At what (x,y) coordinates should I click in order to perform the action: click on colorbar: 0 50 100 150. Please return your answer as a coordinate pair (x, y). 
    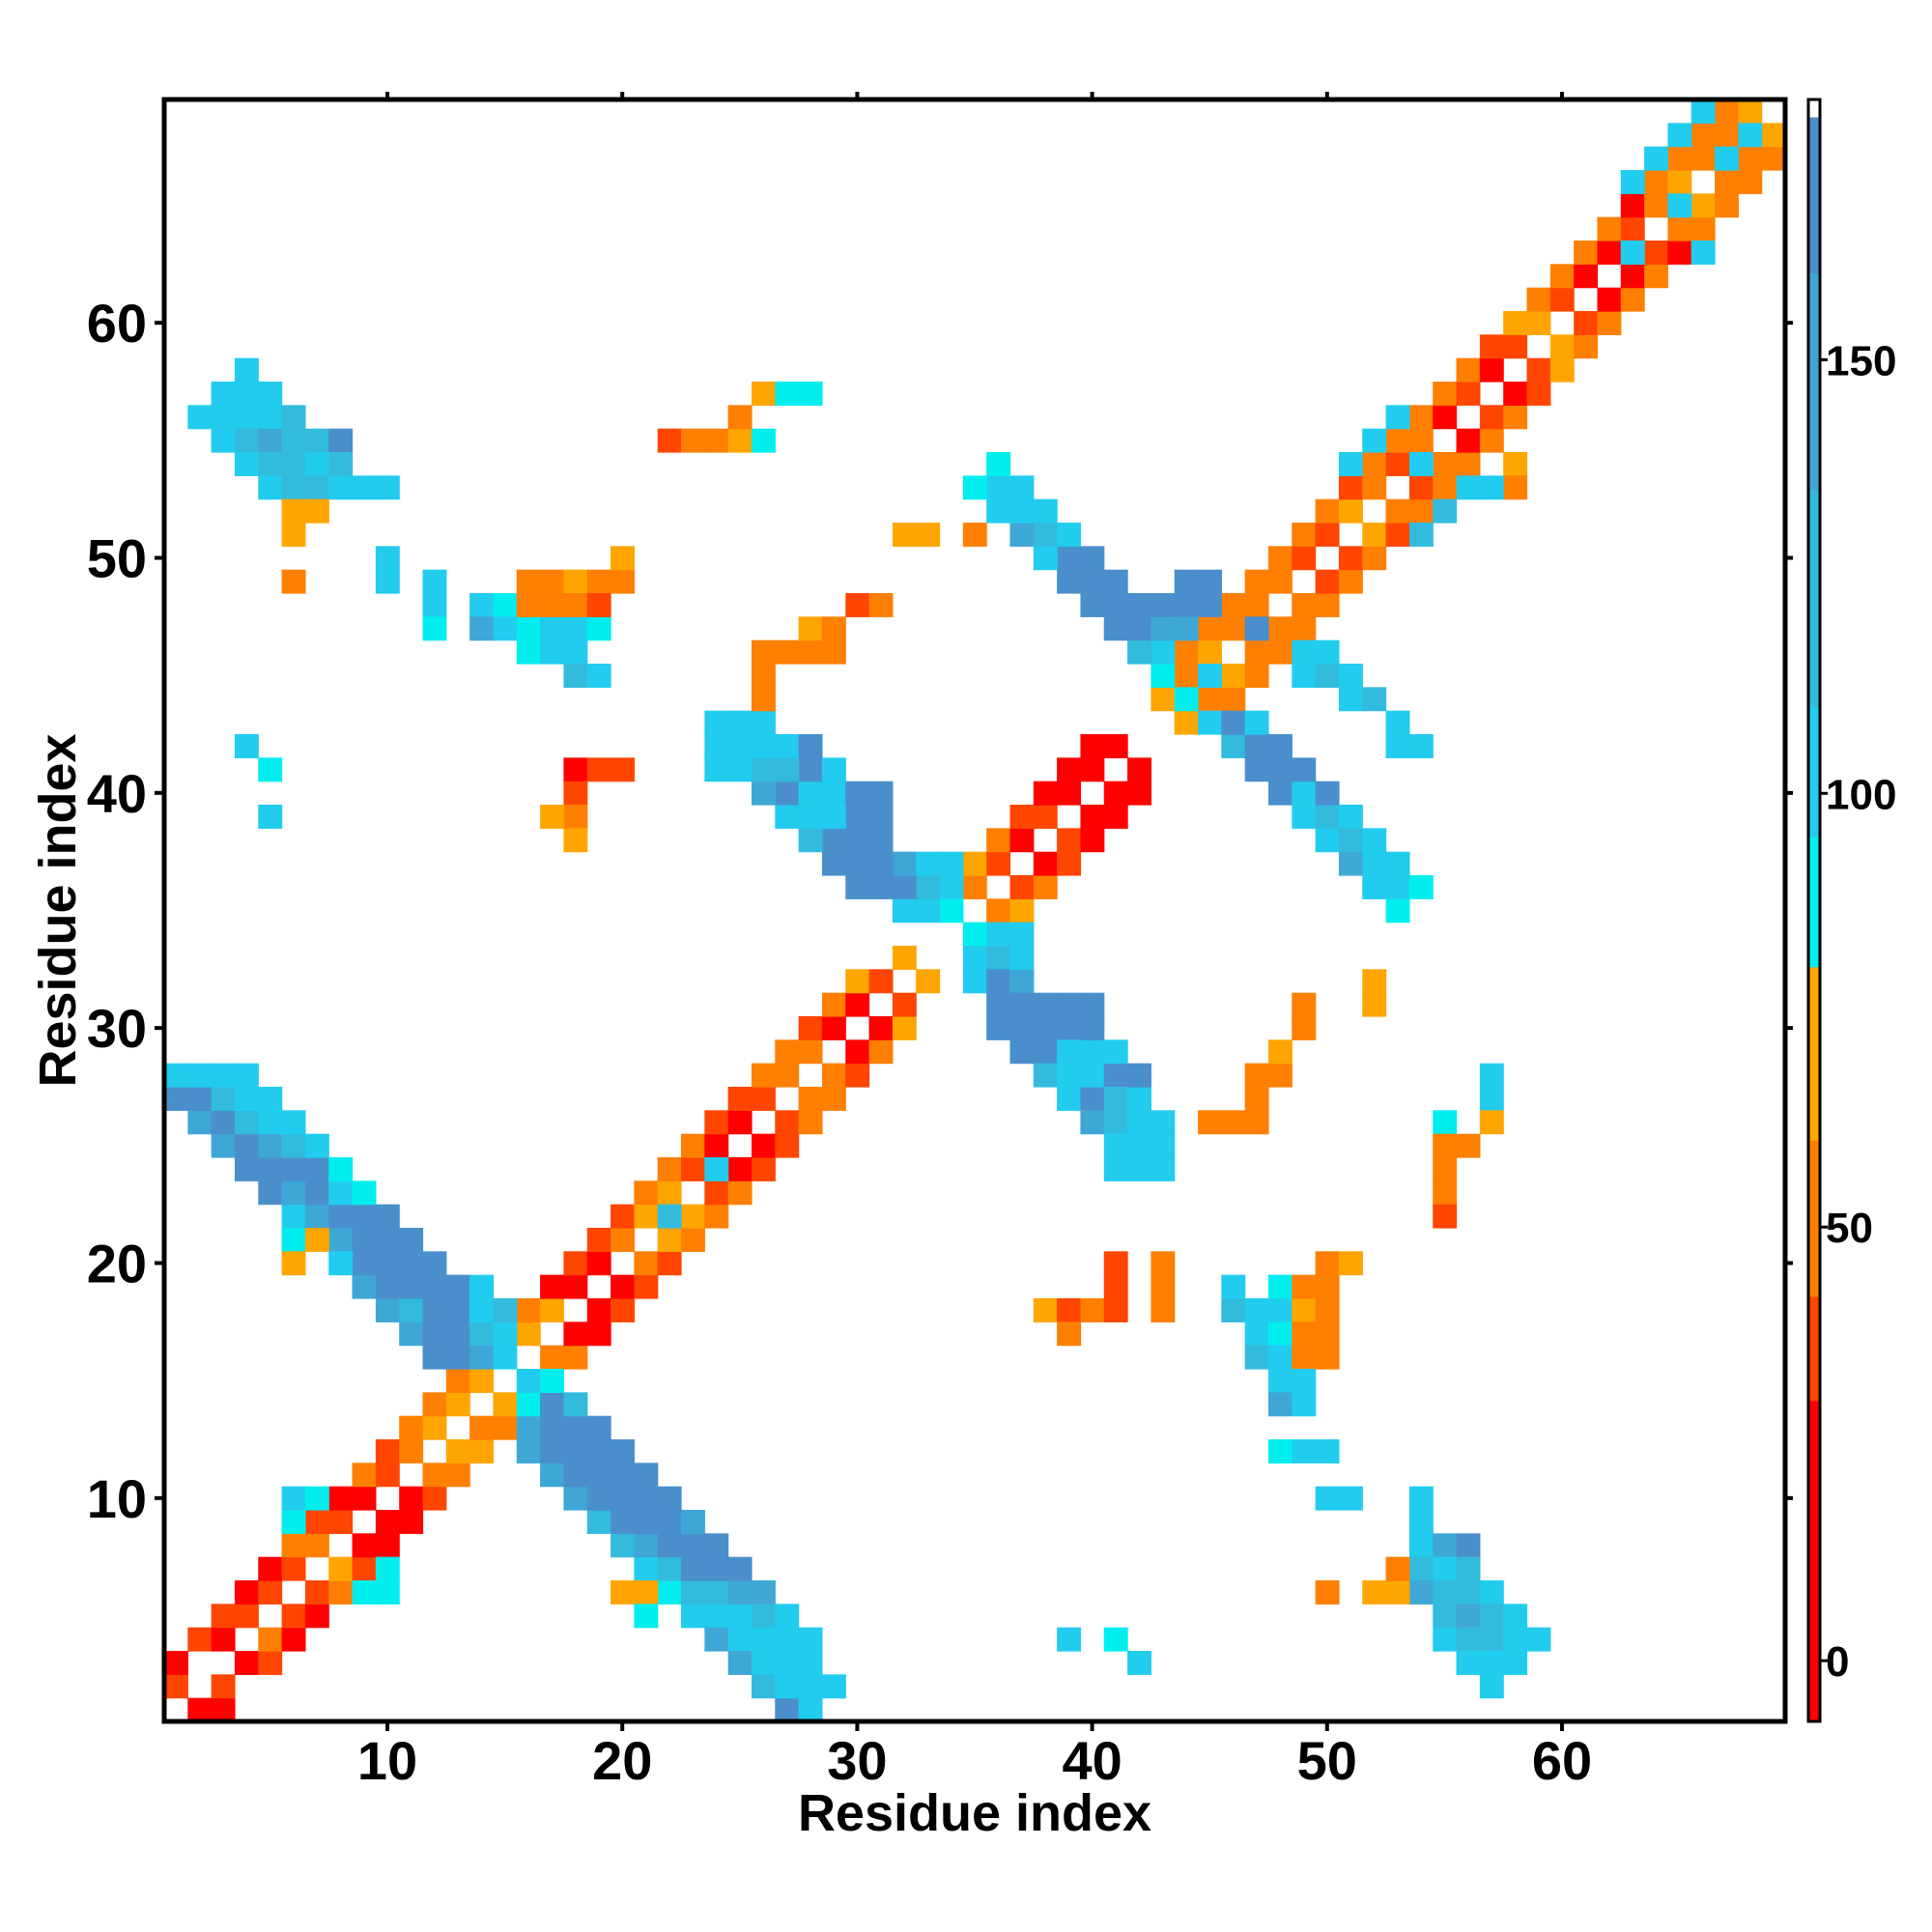
    Looking at the image, I should click on (1851, 910).